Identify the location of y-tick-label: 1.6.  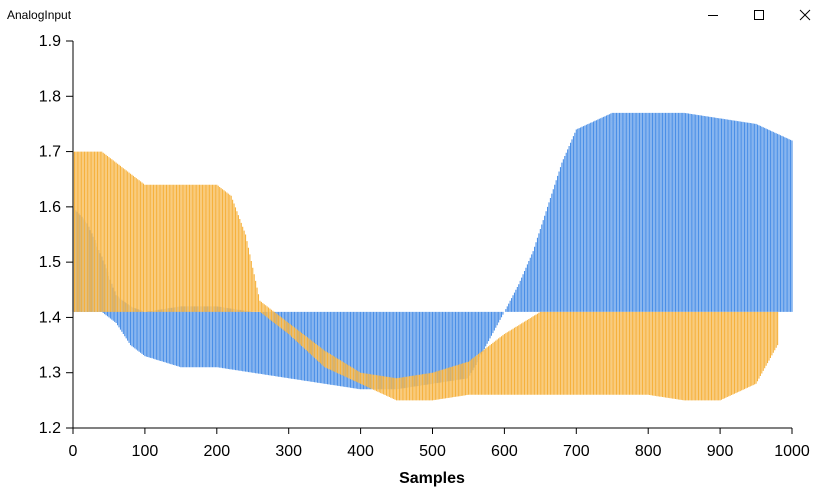
(50, 207).